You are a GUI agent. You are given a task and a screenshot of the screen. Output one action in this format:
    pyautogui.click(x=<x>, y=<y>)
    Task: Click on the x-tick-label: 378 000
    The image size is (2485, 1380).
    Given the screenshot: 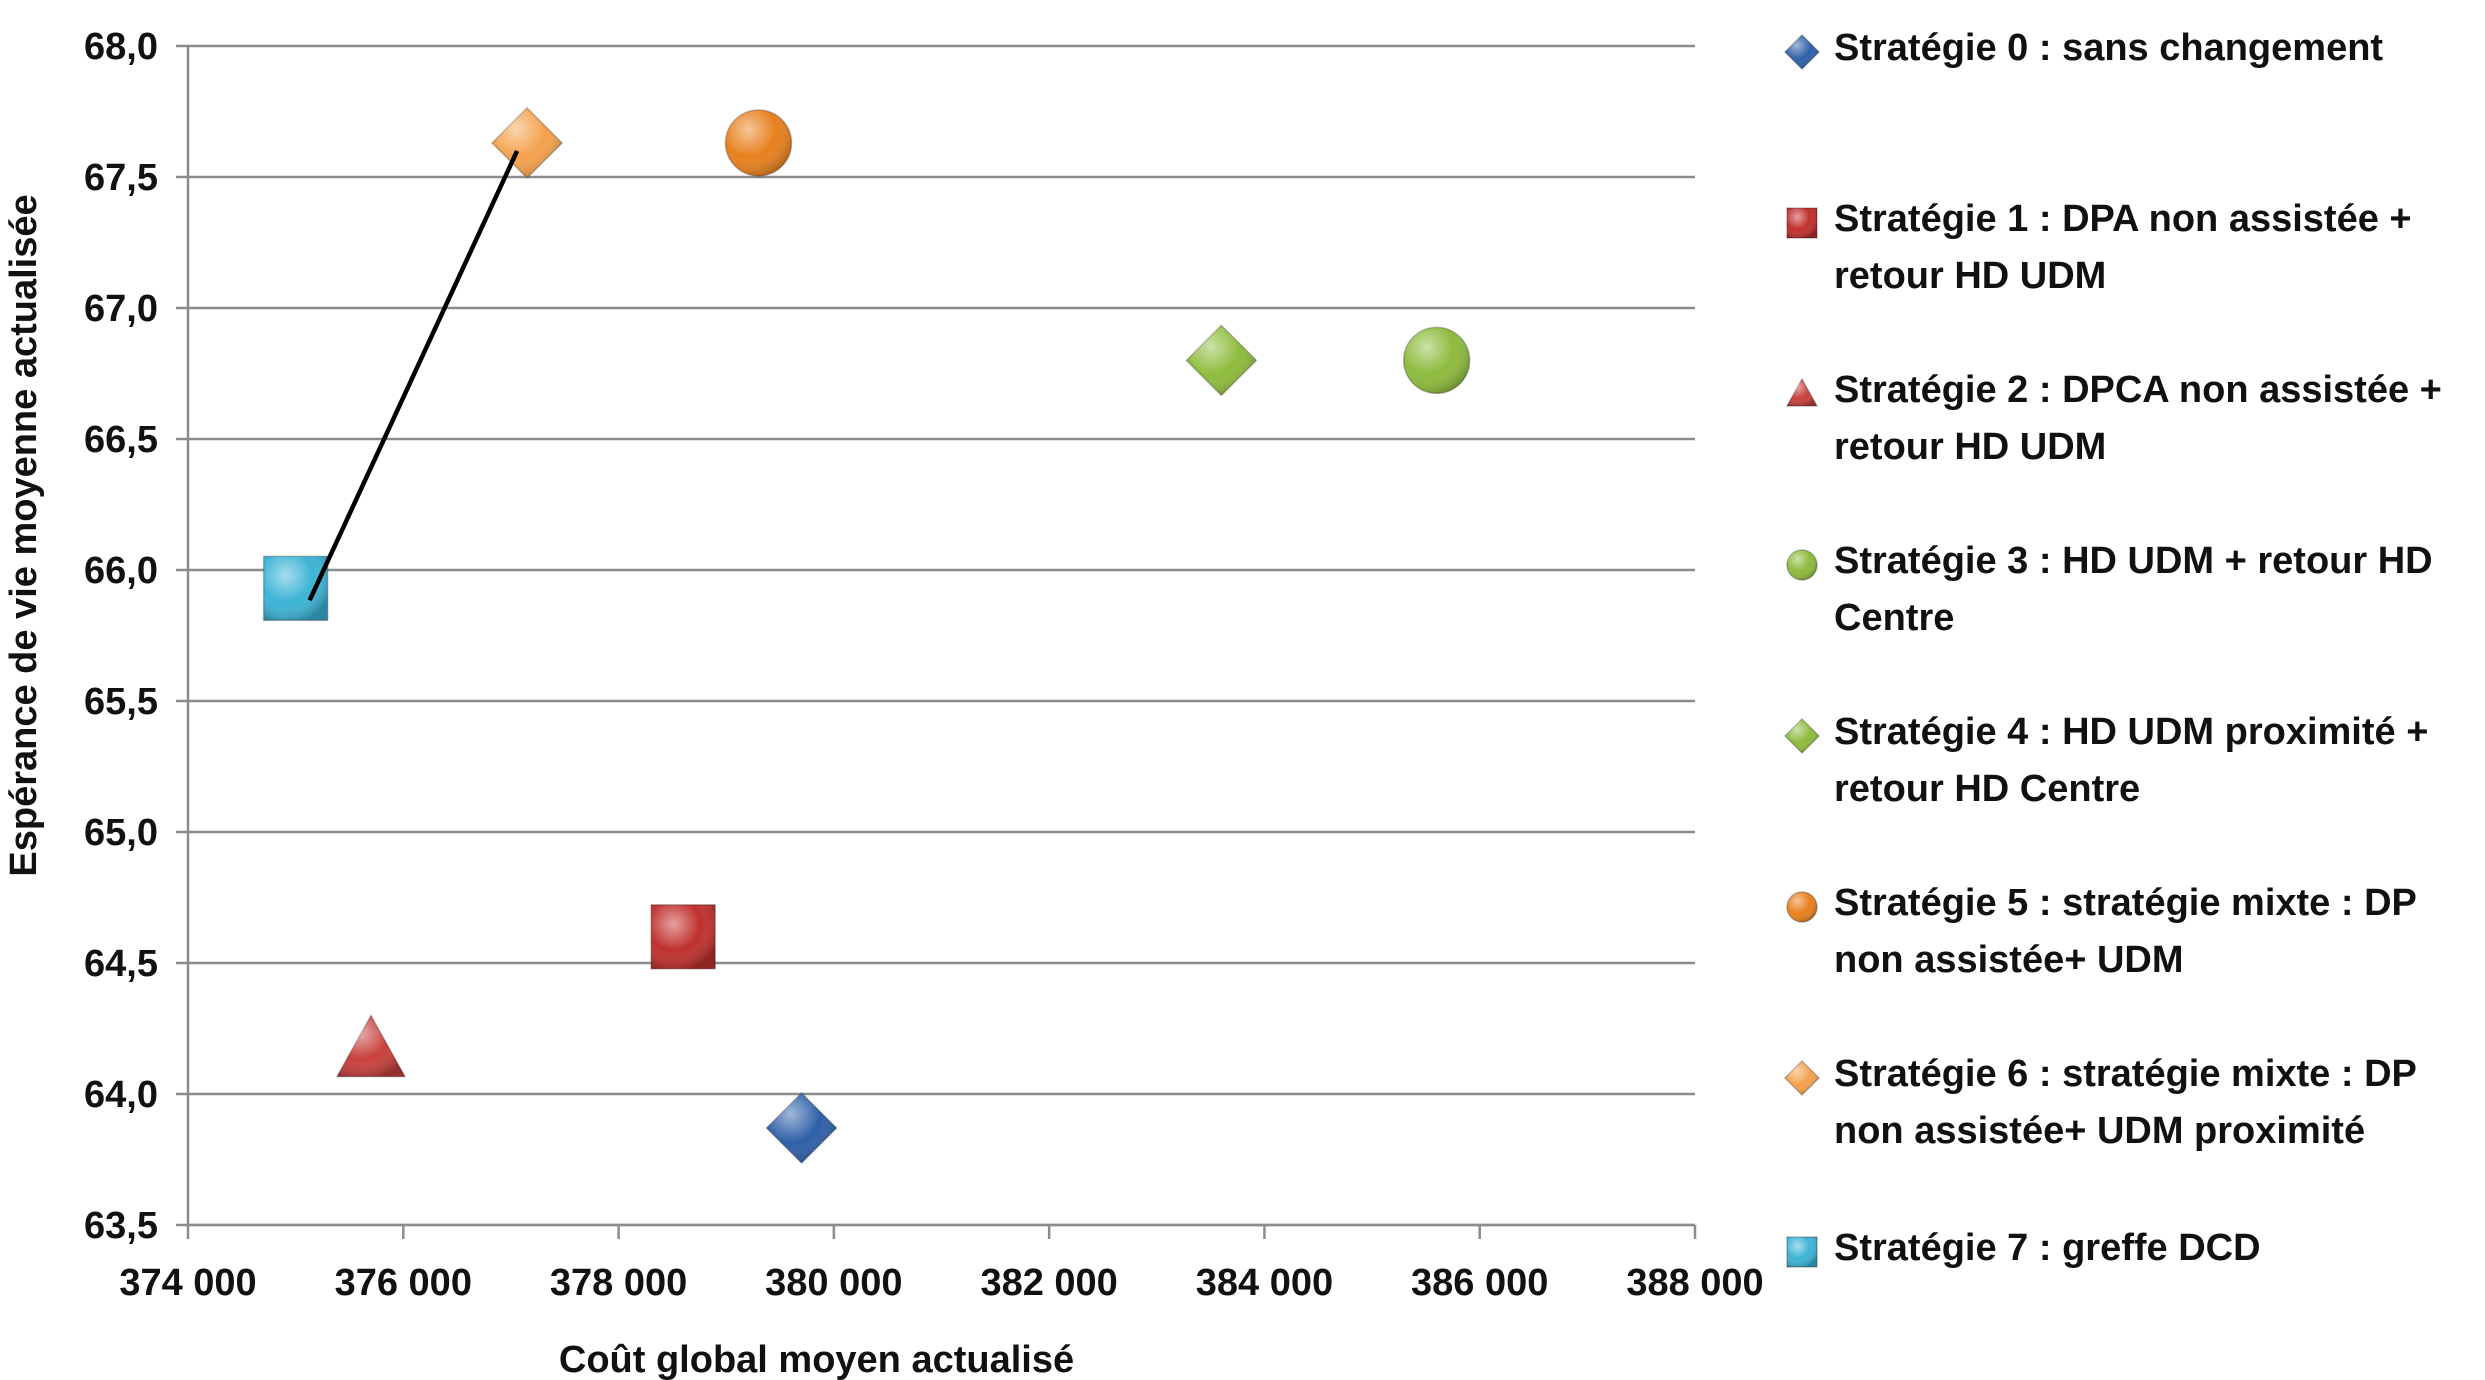 What is the action you would take?
    pyautogui.click(x=618, y=1283)
    